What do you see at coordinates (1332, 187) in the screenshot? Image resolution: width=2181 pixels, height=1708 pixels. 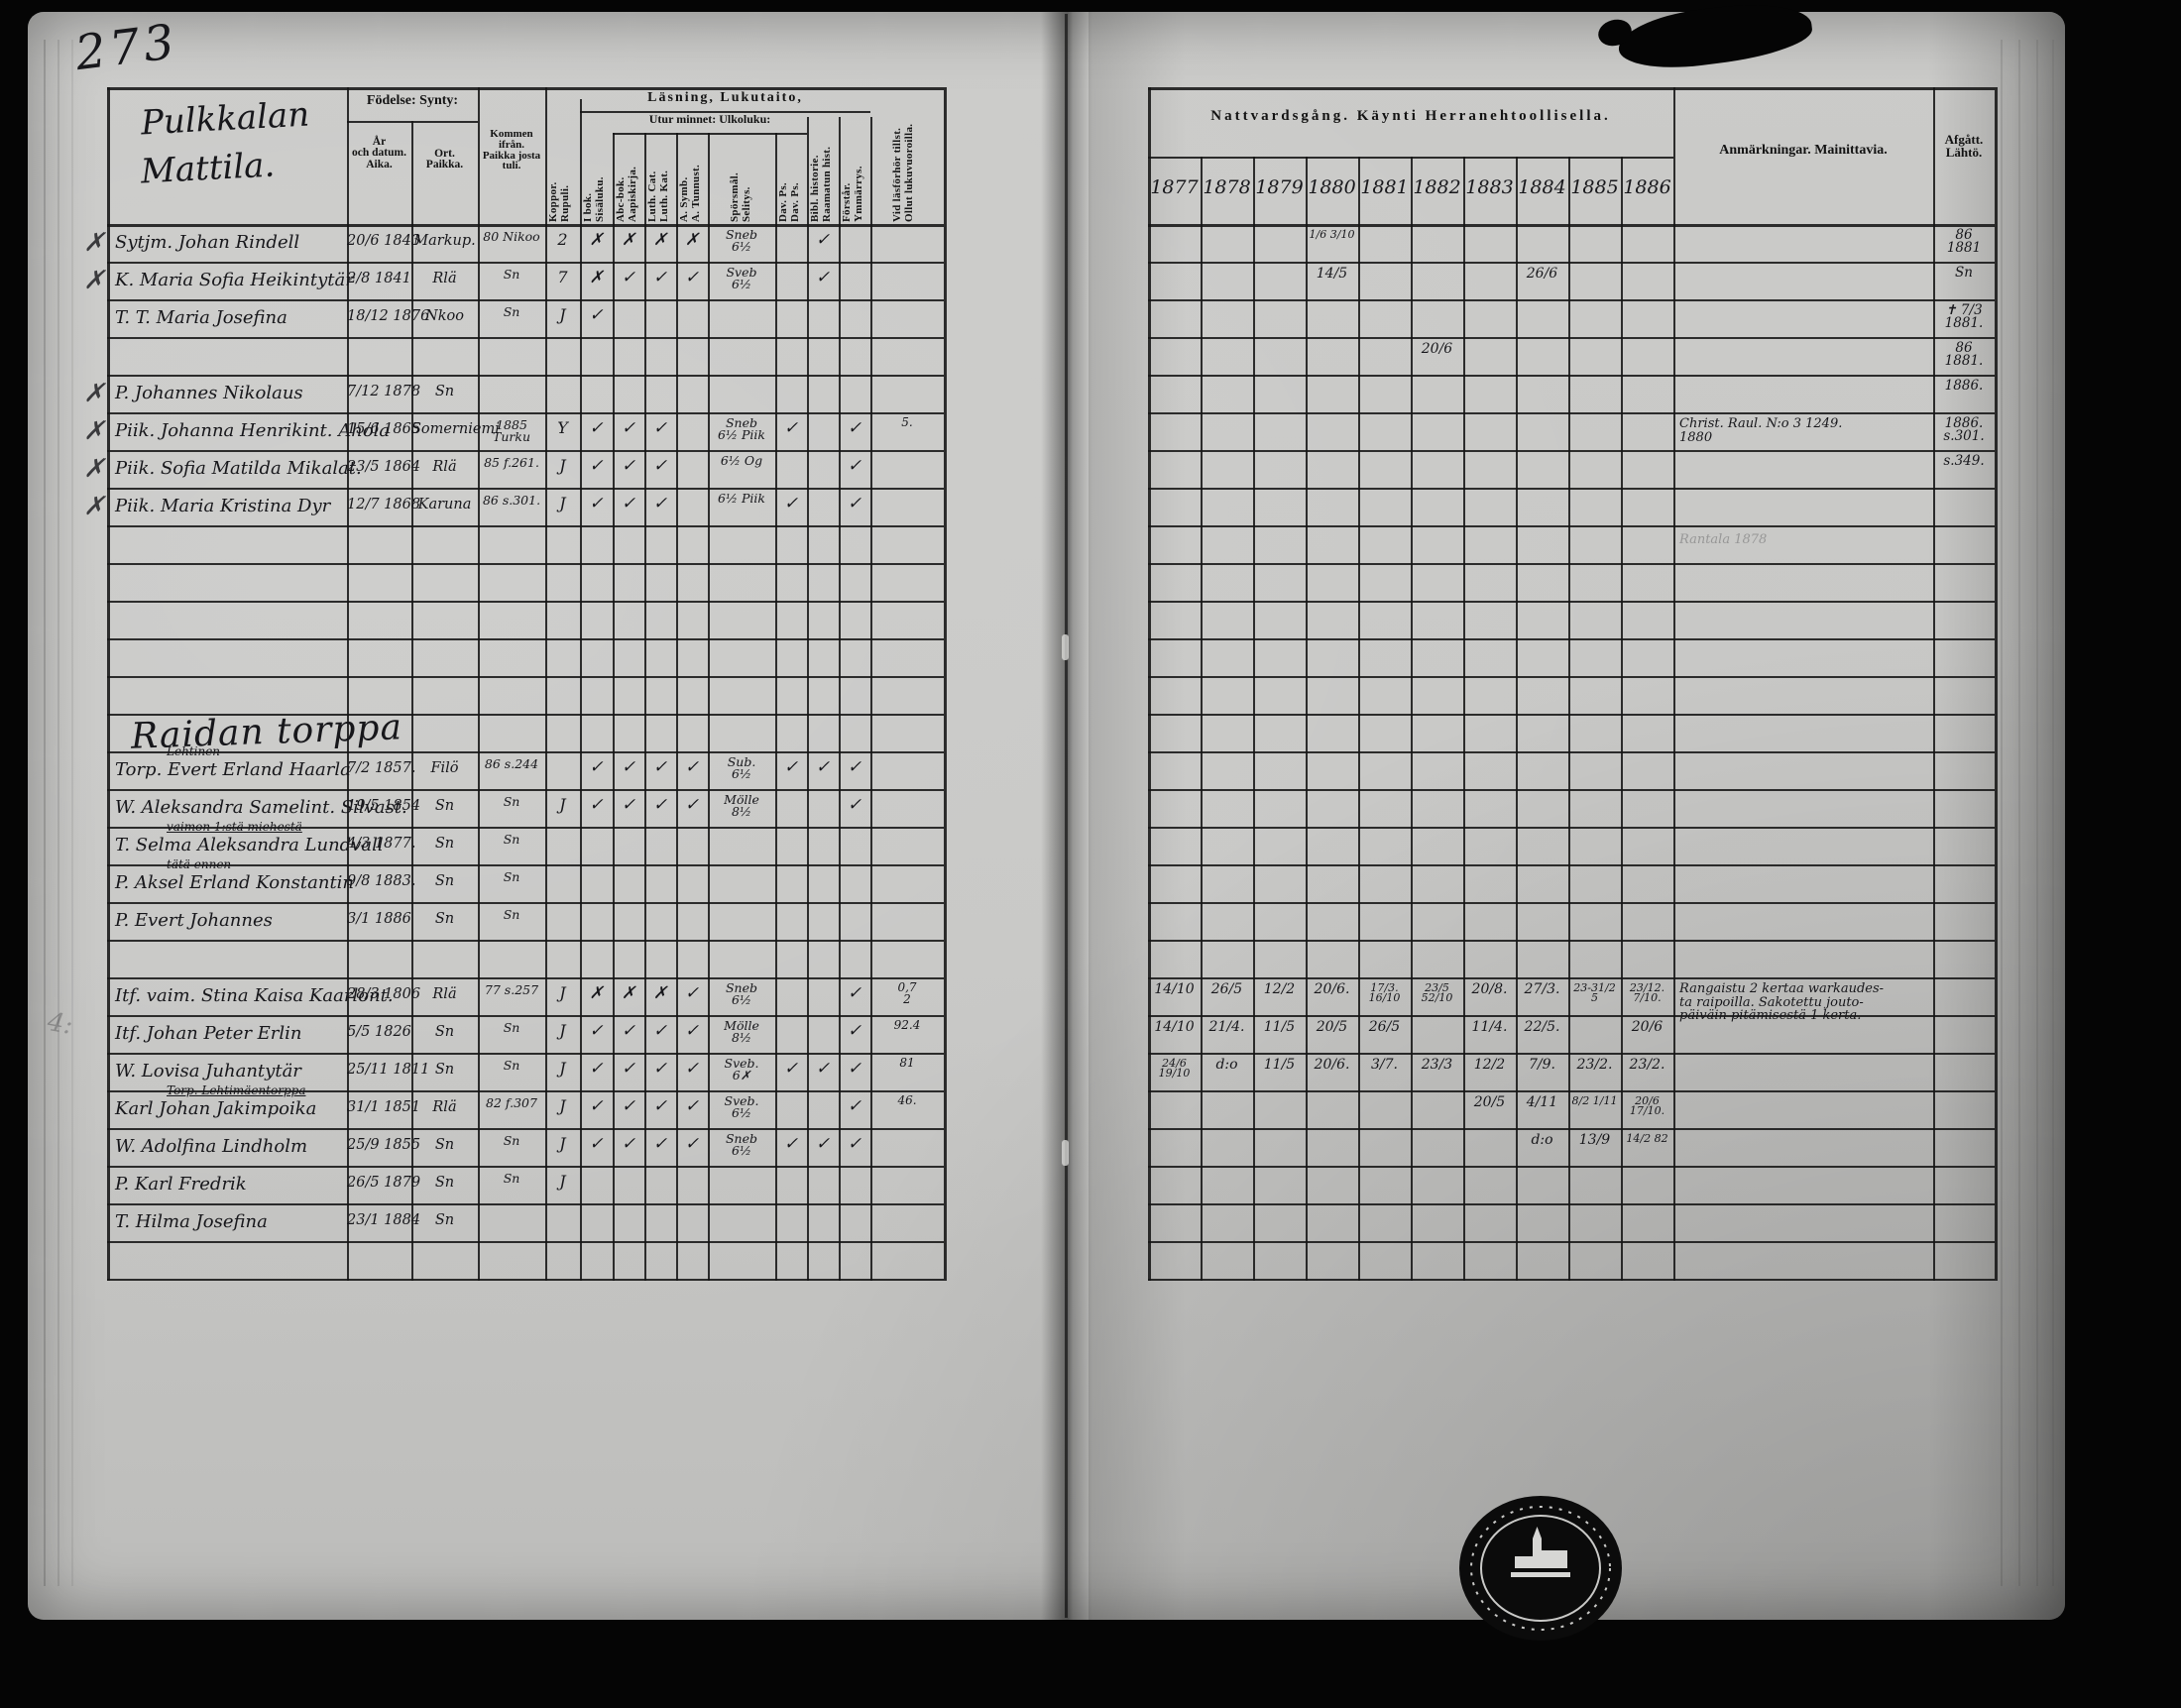 I see `year-label: 1880` at bounding box center [1332, 187].